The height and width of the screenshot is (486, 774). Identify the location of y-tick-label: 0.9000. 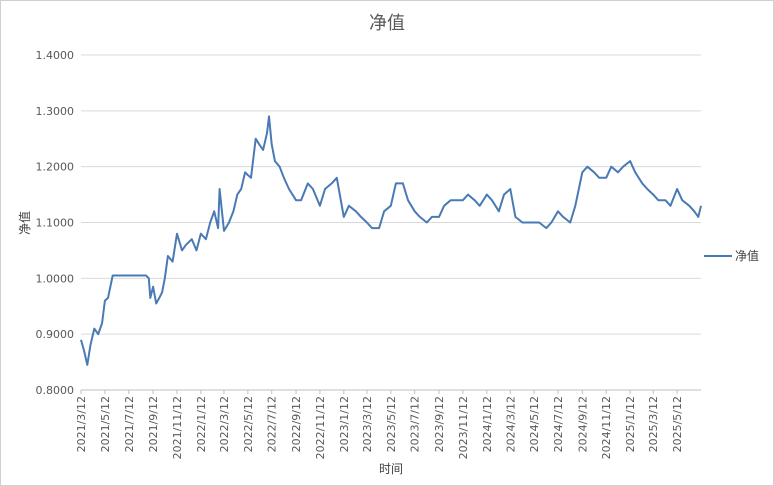
(55, 334).